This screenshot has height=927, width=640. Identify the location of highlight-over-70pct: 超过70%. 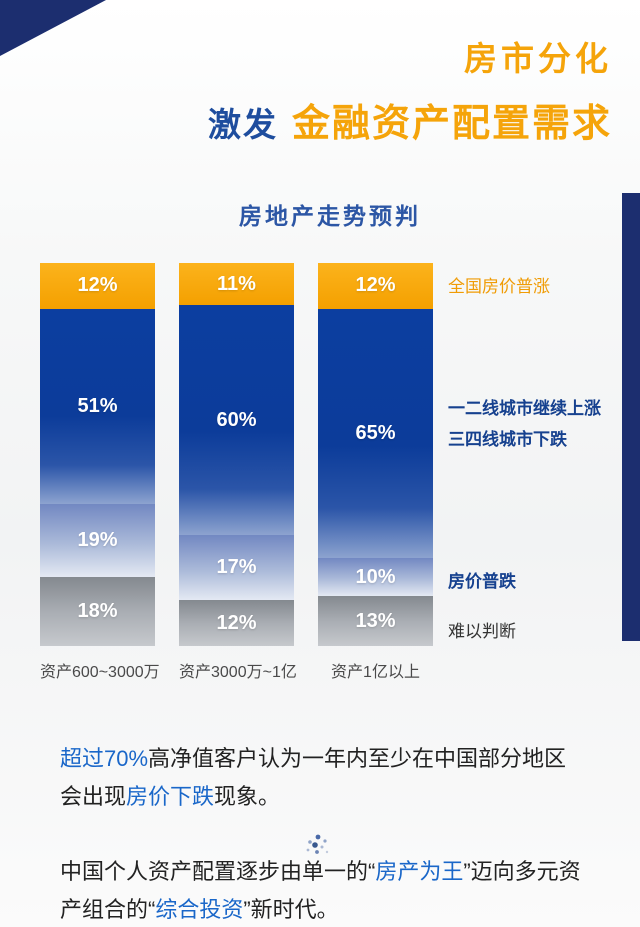
(104, 758).